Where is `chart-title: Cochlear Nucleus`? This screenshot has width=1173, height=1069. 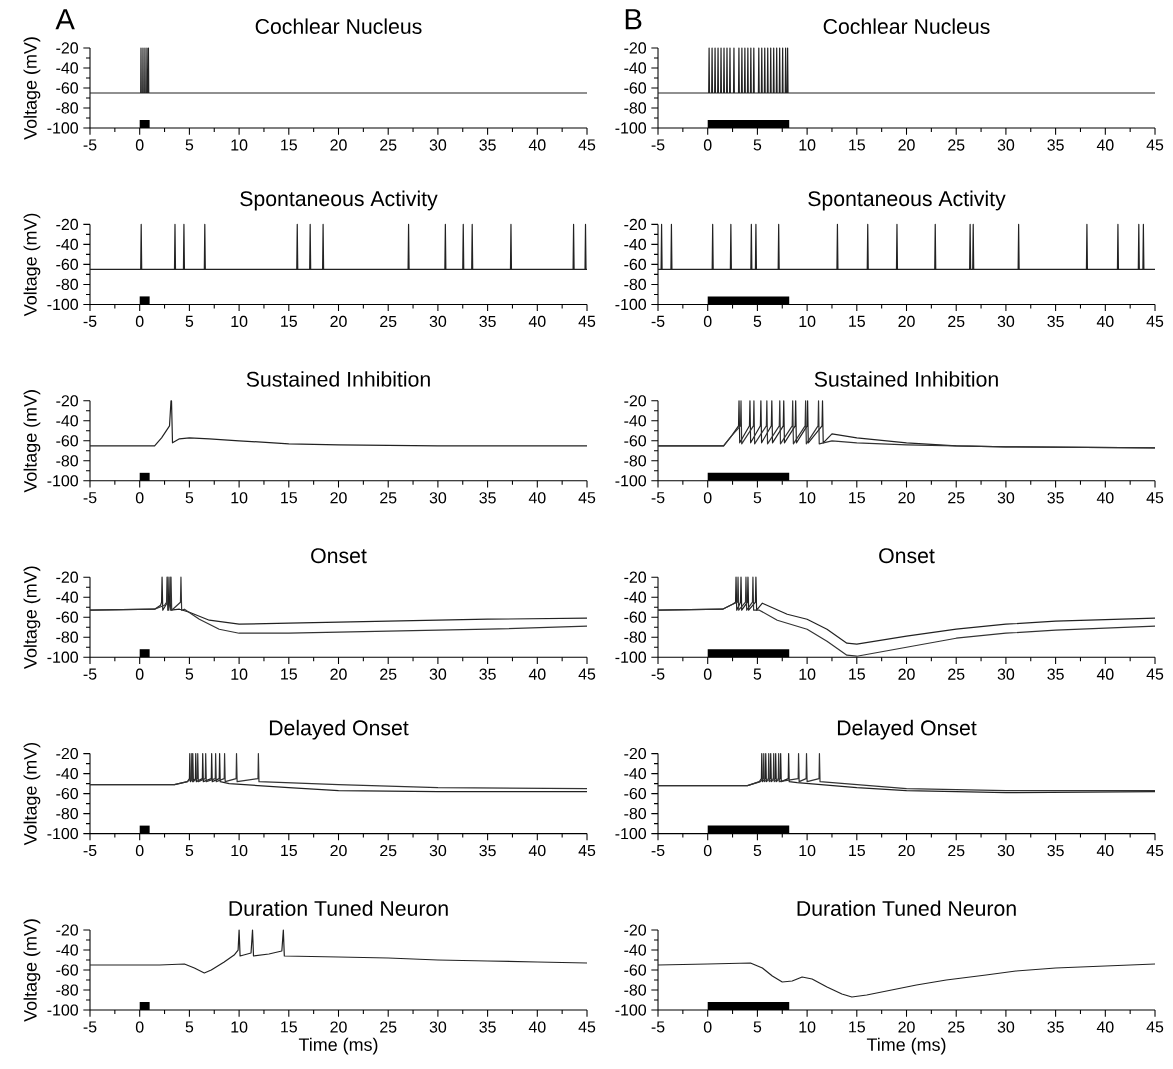
chart-title: Cochlear Nucleus is located at coordinates (338, 26).